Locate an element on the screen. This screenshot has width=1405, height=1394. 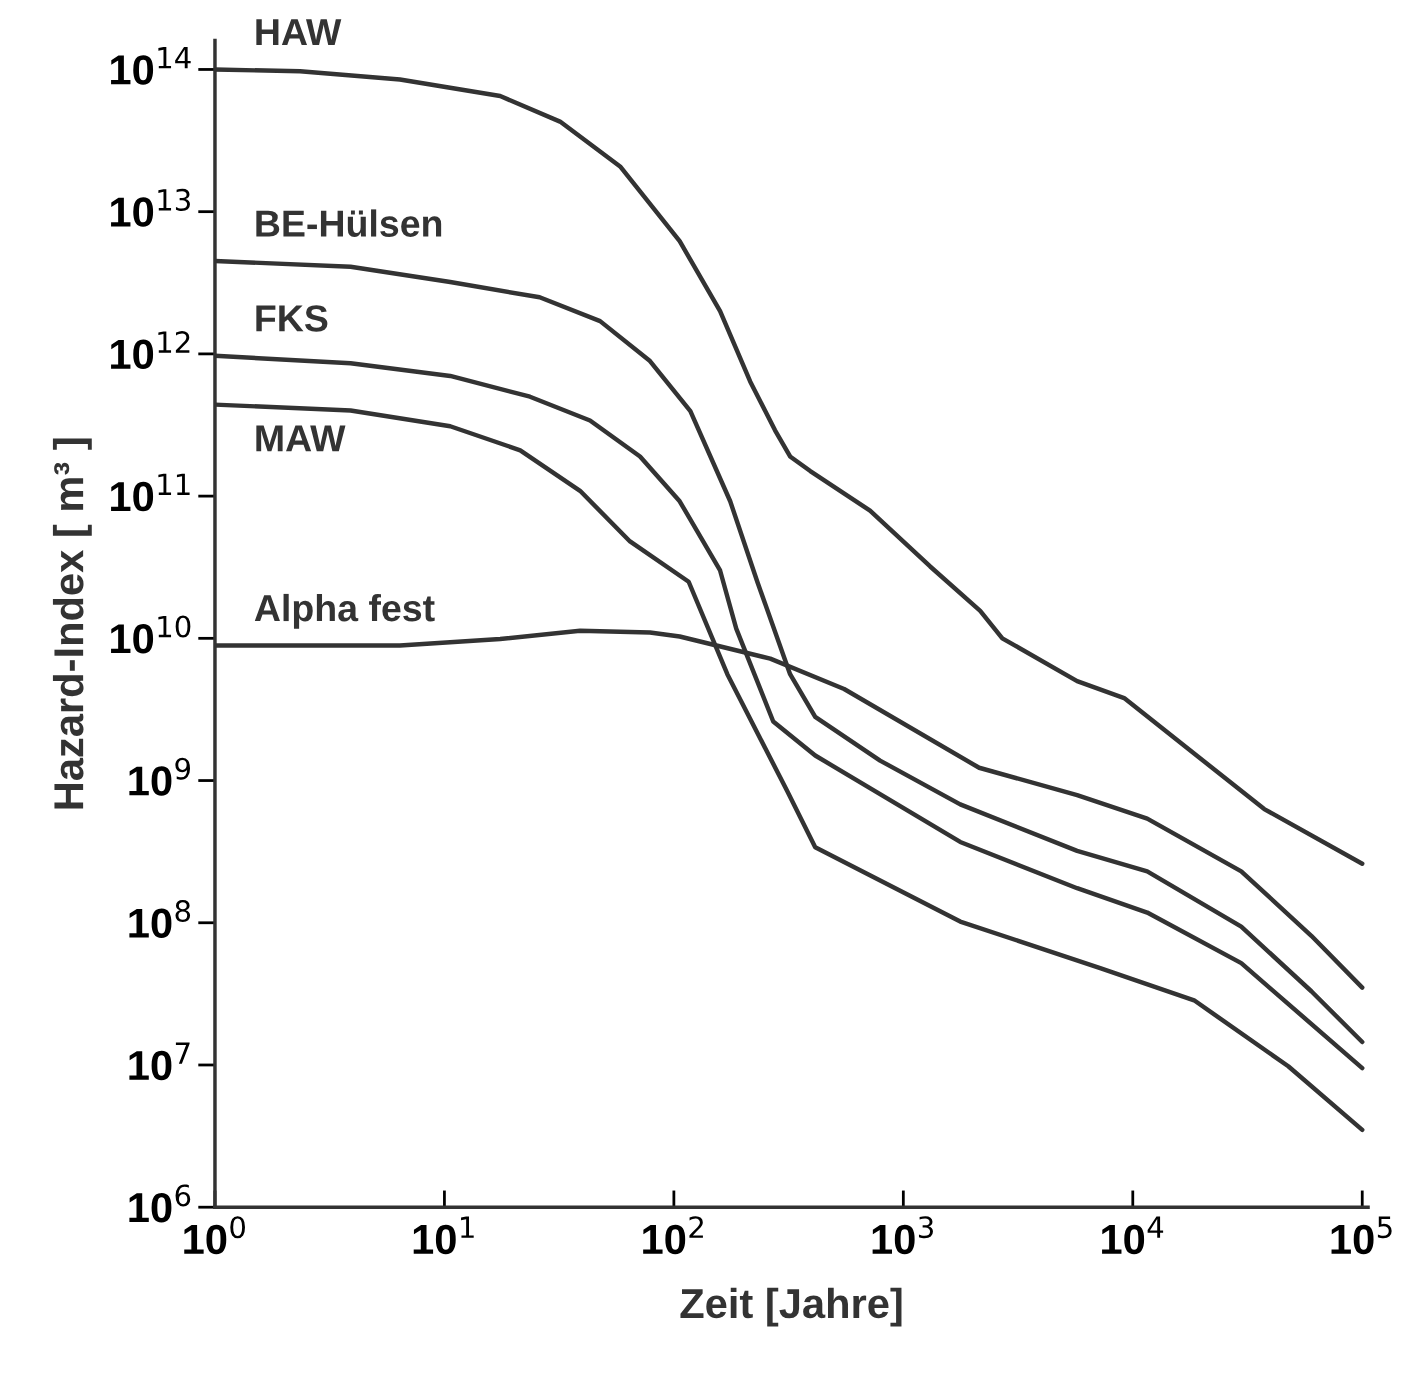
x-tick-label: 10$^{2}$ is located at coordinates (673, 1235).